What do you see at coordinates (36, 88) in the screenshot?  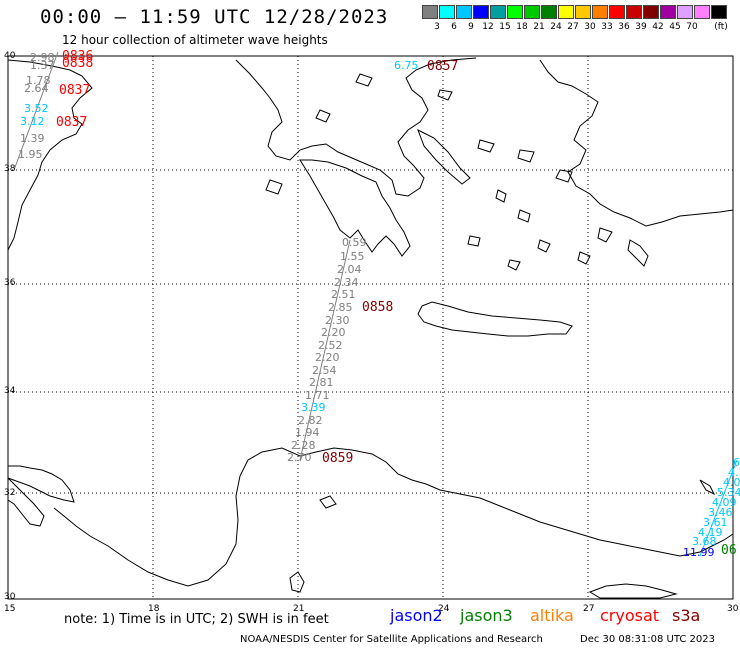 I see `wave-height-value: 2.64` at bounding box center [36, 88].